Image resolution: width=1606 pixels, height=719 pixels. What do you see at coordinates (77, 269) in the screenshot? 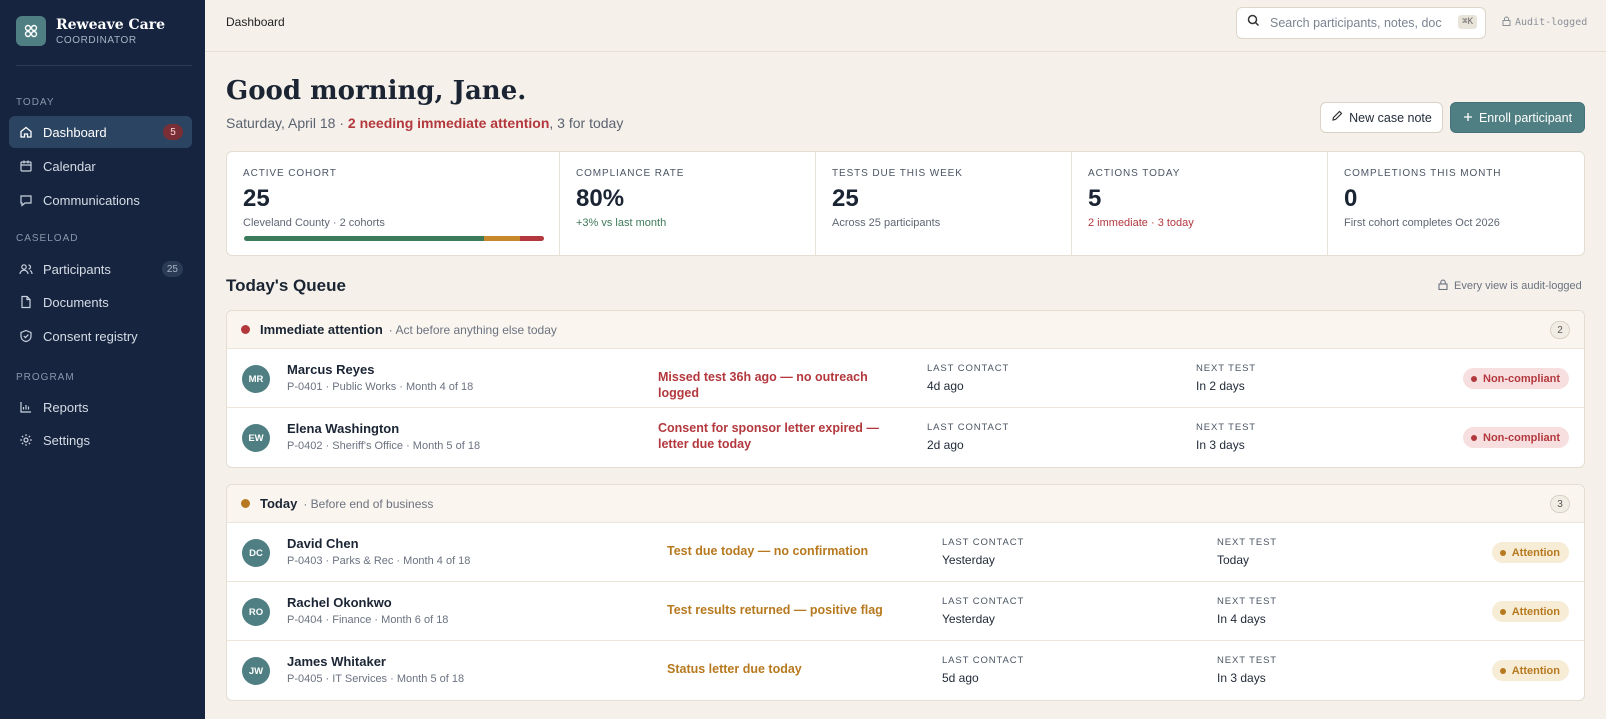
I see `sidebar-item-label: Participants` at bounding box center [77, 269].